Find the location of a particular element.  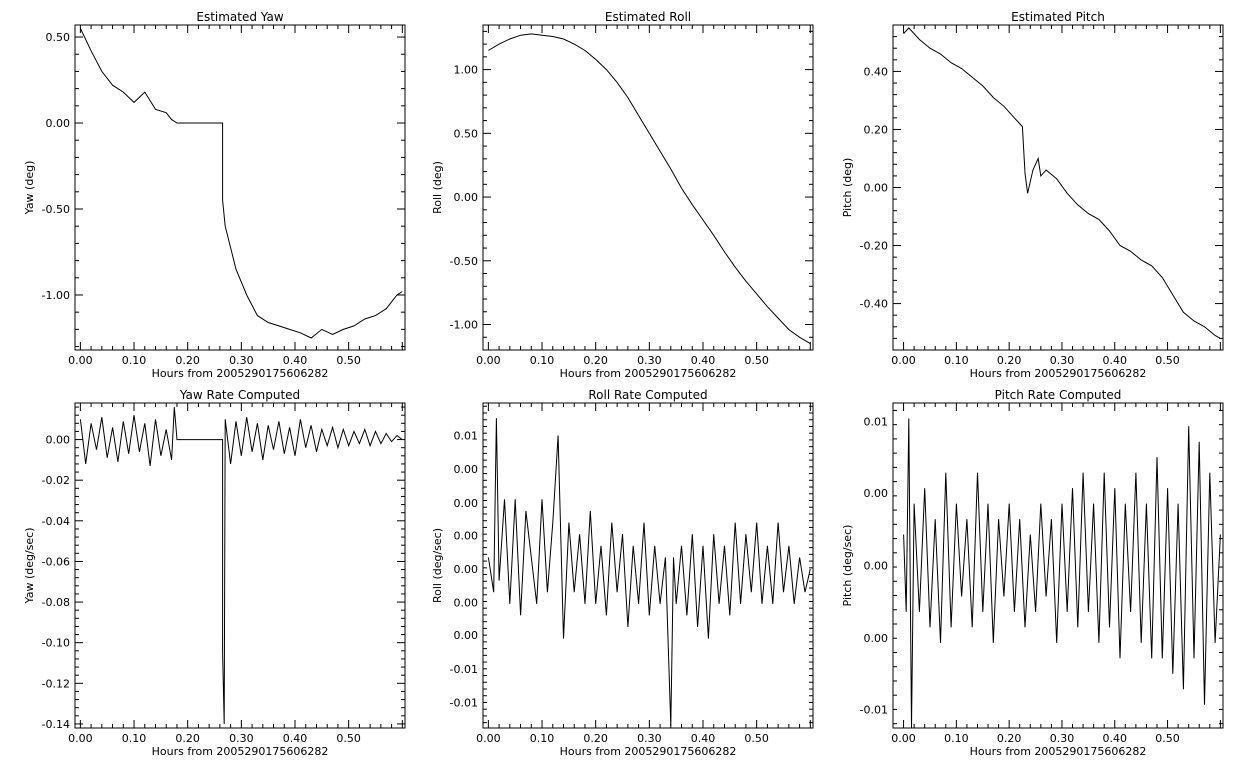

y-axis-label: Roll (deg/sec) is located at coordinates (437, 565).